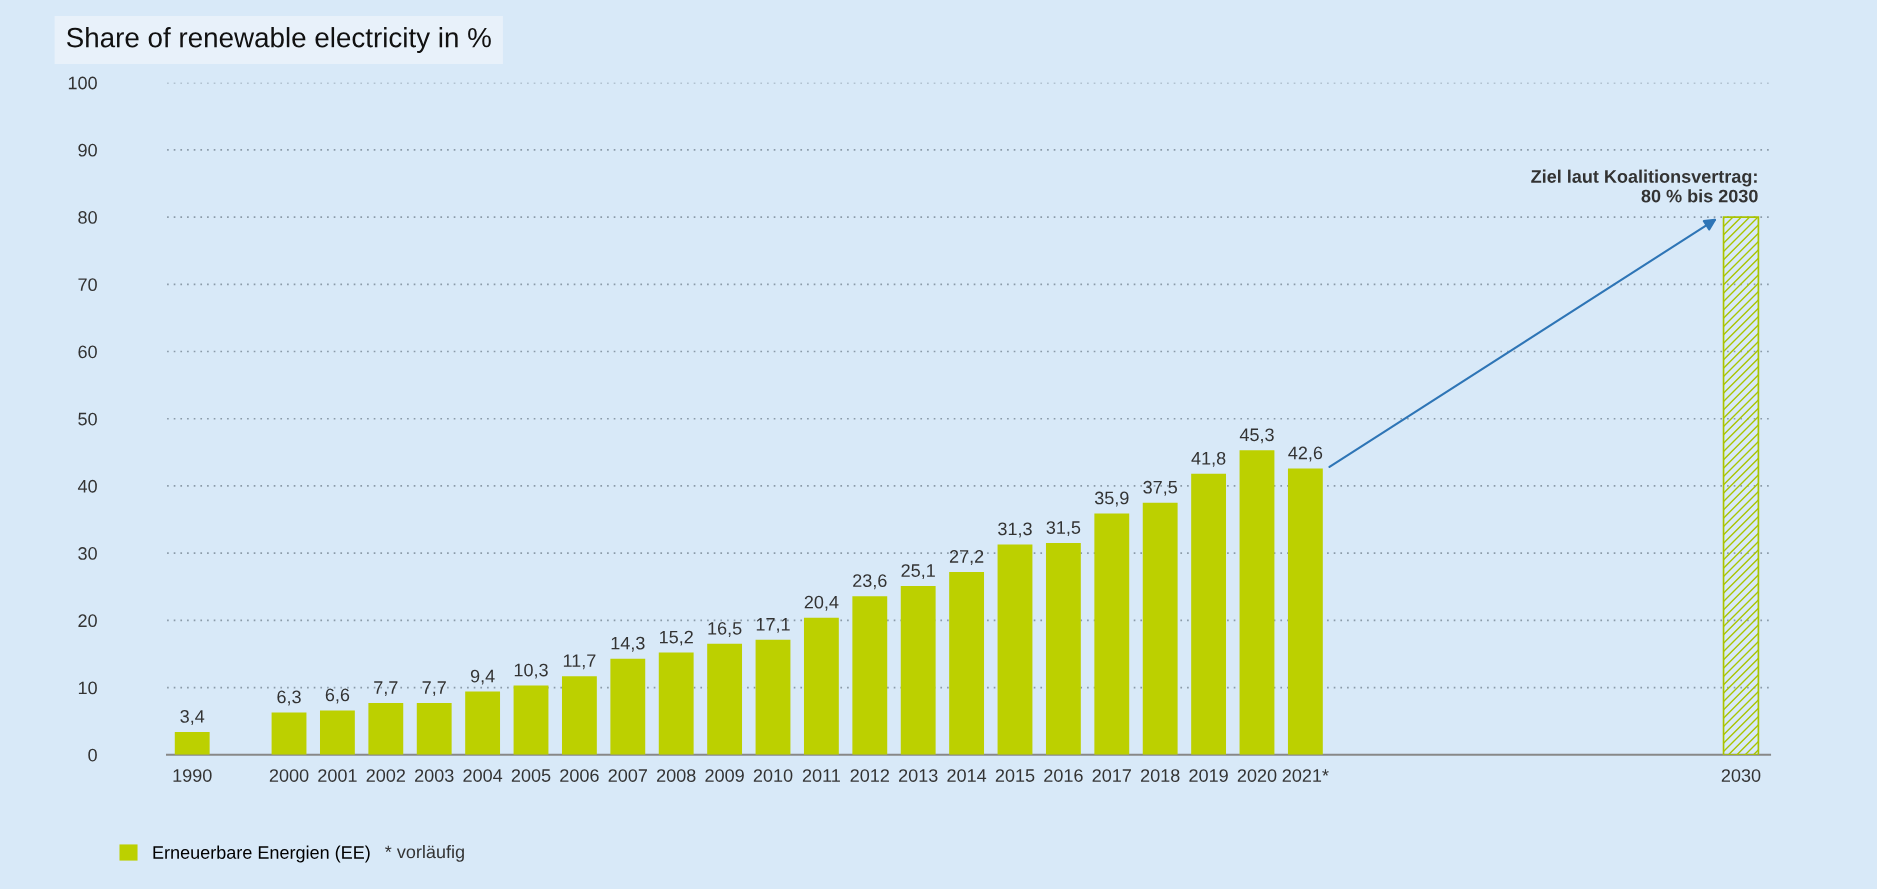  I want to click on y-tick-label: 10, so click(87, 688).